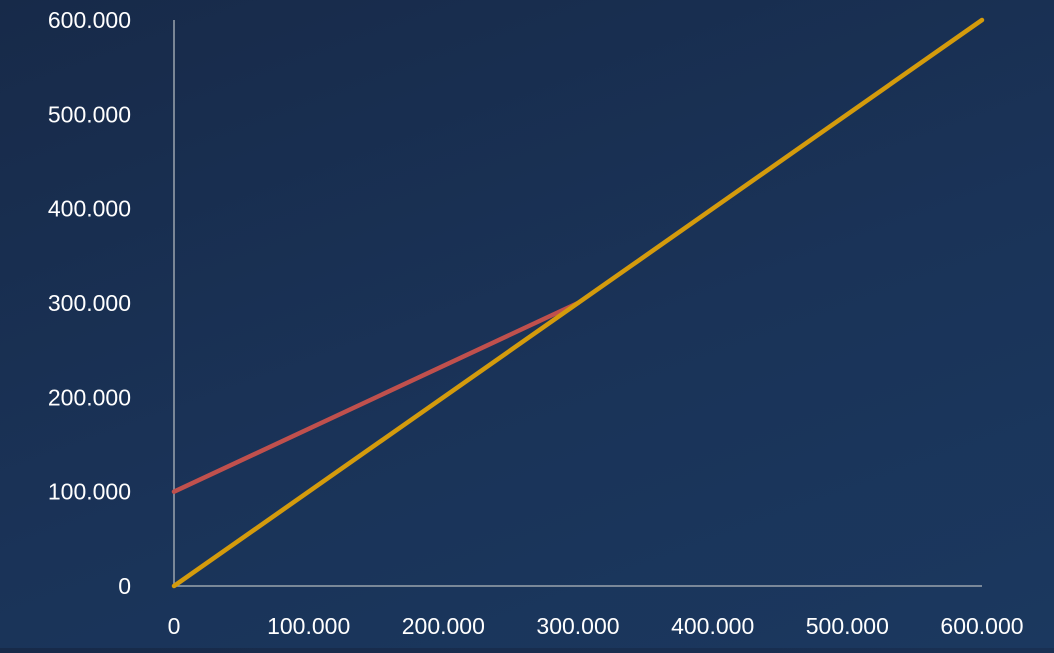 The image size is (1054, 653). Describe the element at coordinates (89, 397) in the screenshot. I see `y-tick-label: 200.000` at that location.